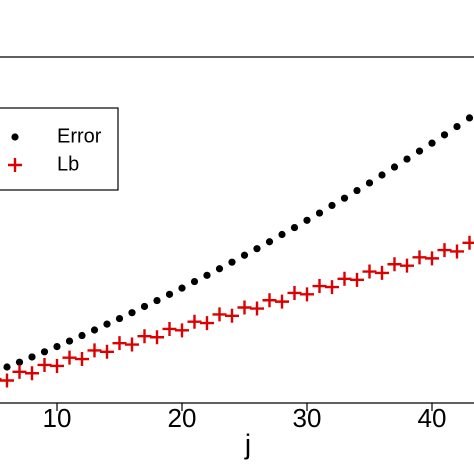 The image size is (474, 474). Describe the element at coordinates (57, 418) in the screenshot. I see `x-tick-label: 10` at that location.